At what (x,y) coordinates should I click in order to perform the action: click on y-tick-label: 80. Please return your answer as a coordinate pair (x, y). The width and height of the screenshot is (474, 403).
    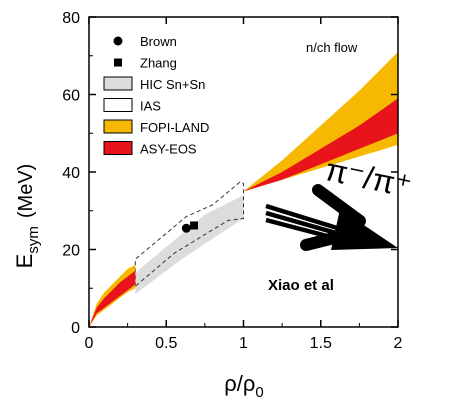
    Looking at the image, I should click on (71, 18).